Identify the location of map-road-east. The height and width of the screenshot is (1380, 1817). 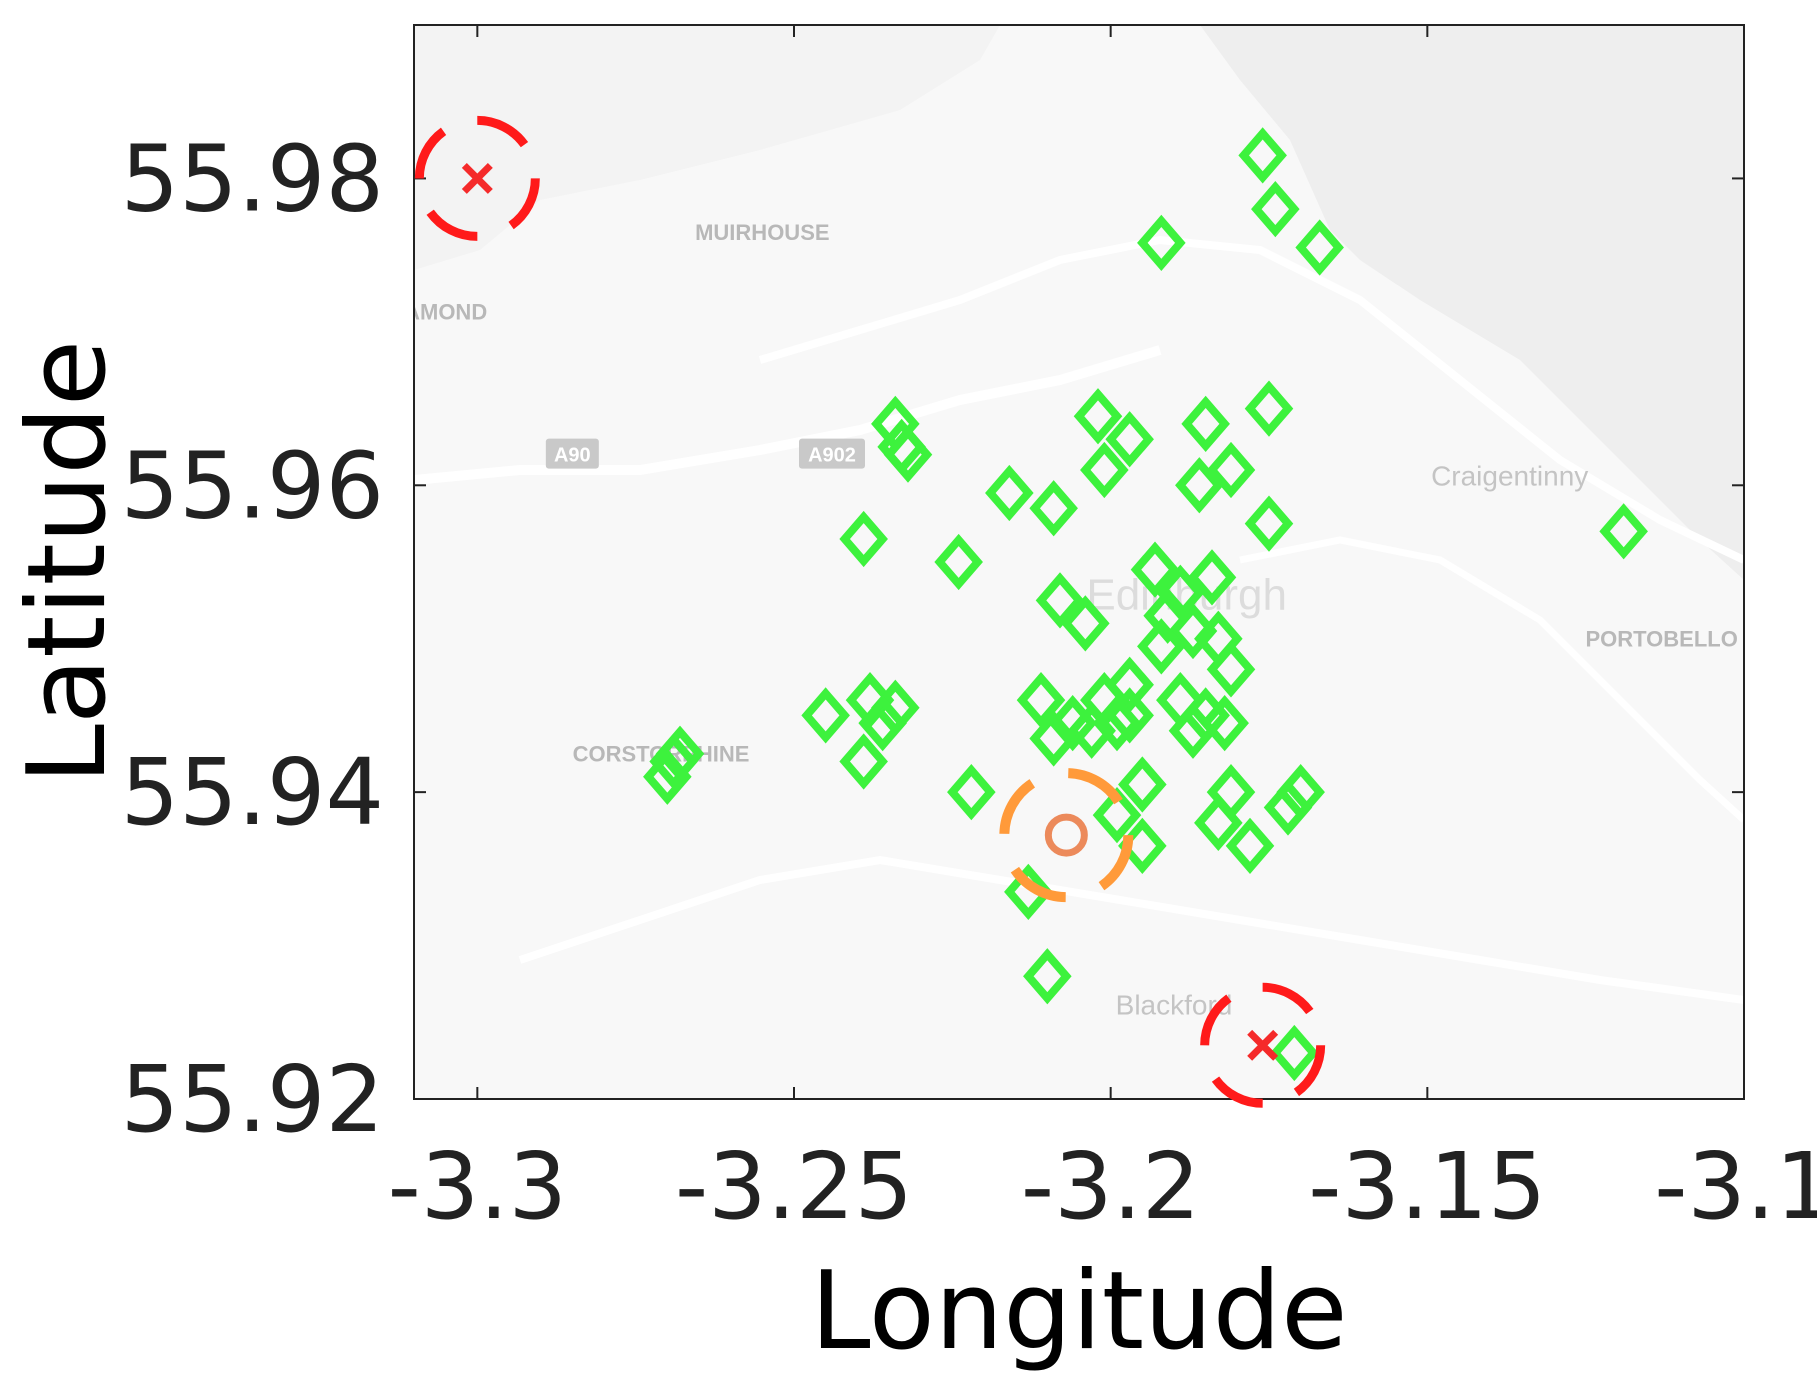
(1491, 679).